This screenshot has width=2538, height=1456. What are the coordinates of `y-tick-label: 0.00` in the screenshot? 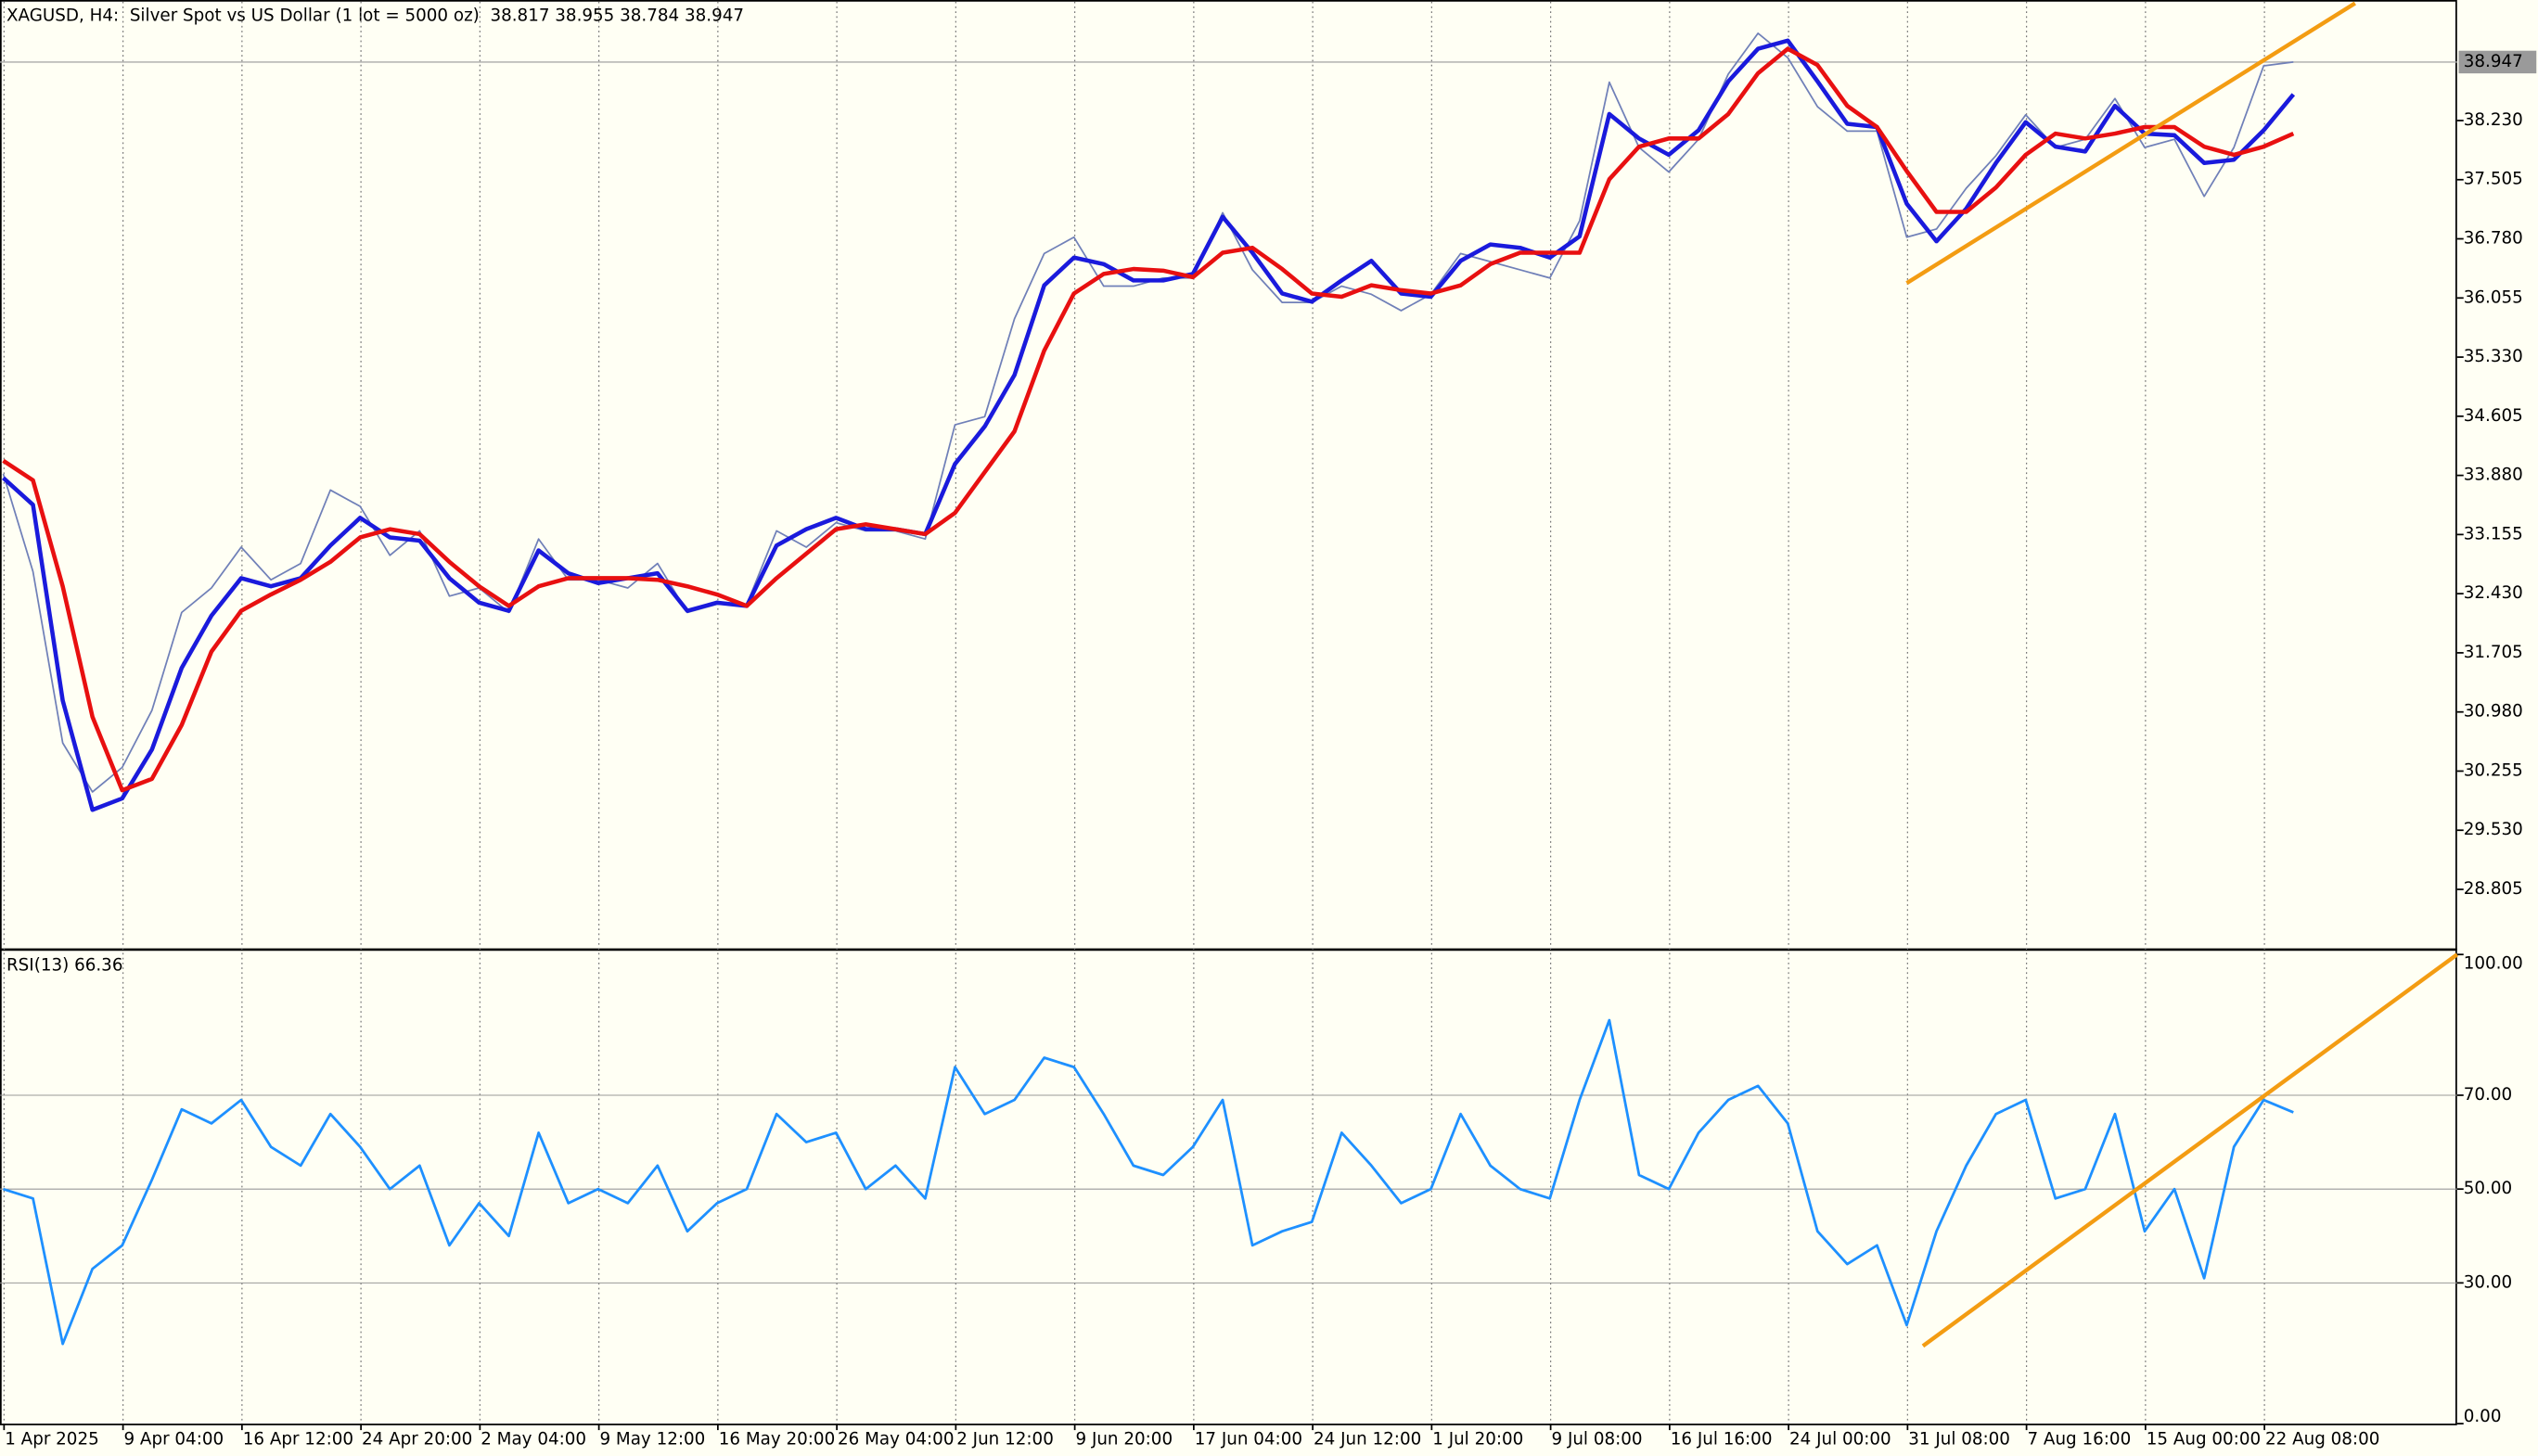 It's located at (2483, 1416).